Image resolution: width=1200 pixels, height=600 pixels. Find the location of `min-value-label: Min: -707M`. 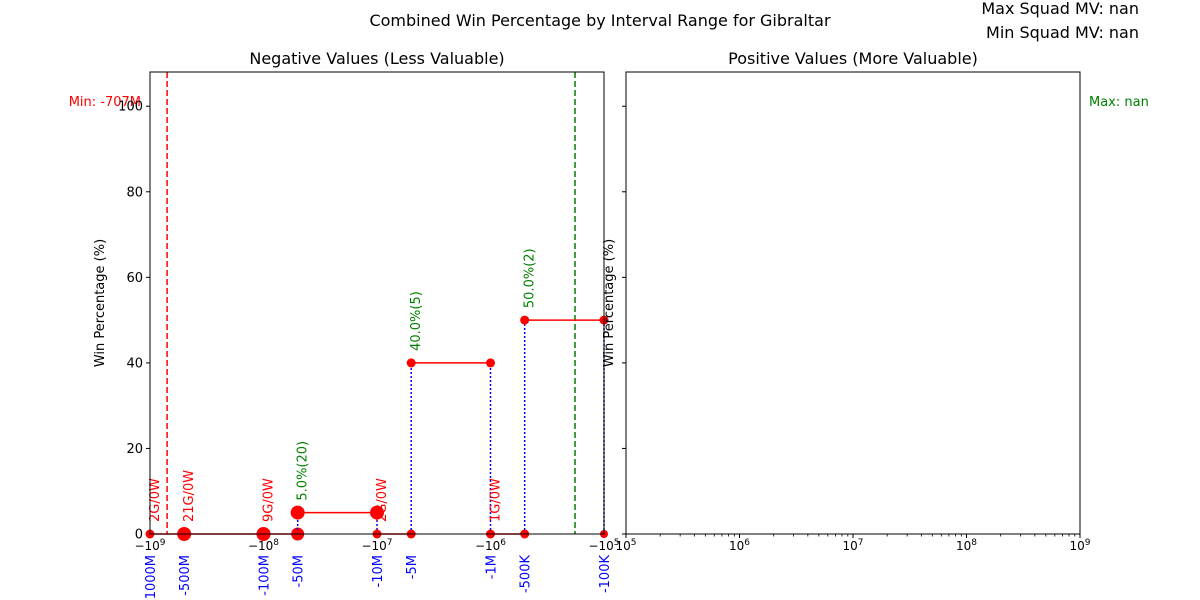

min-value-label: Min: -707M is located at coordinates (105, 102).